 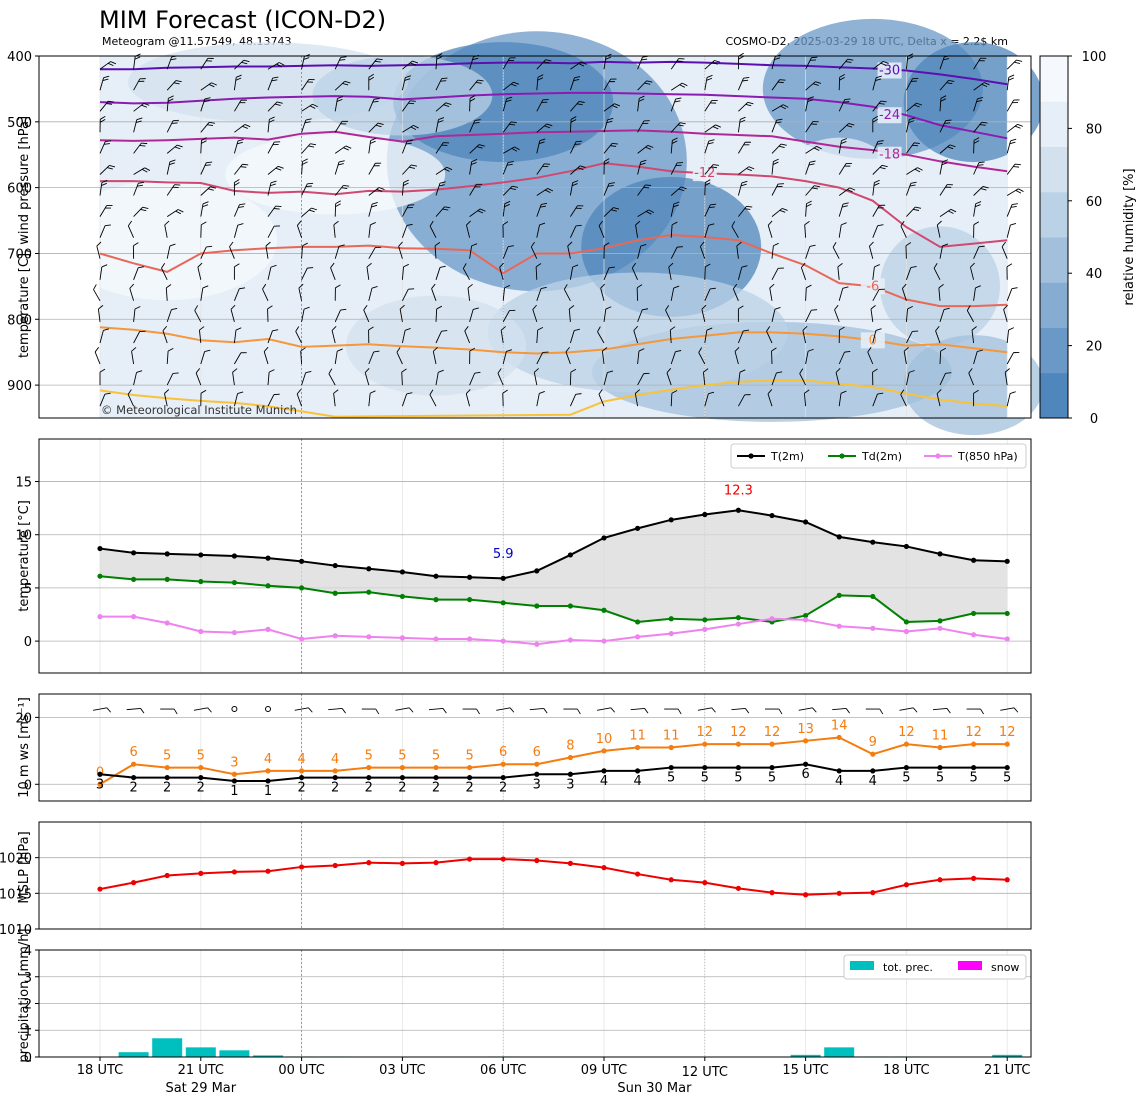 What do you see at coordinates (16, 859) in the screenshot?
I see `y-tick-label: 1020` at bounding box center [16, 859].